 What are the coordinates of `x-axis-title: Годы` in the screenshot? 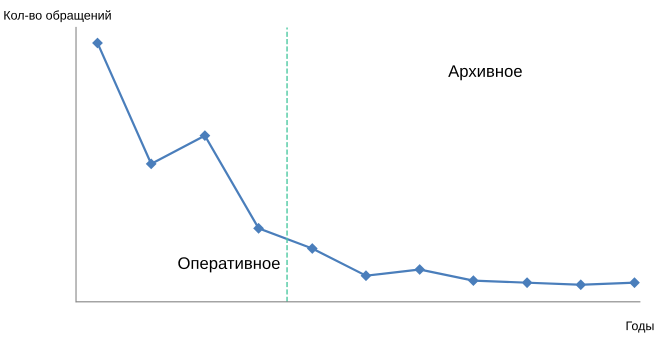 It's located at (640, 327).